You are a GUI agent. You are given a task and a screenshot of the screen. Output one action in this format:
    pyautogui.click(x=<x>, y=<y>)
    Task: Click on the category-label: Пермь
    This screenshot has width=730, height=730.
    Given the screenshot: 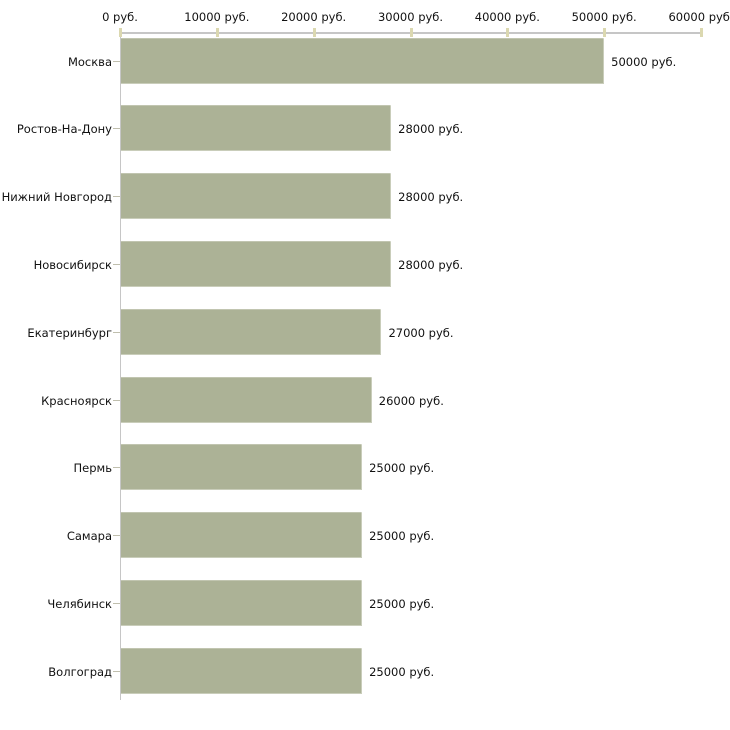 What is the action you would take?
    pyautogui.click(x=92, y=468)
    